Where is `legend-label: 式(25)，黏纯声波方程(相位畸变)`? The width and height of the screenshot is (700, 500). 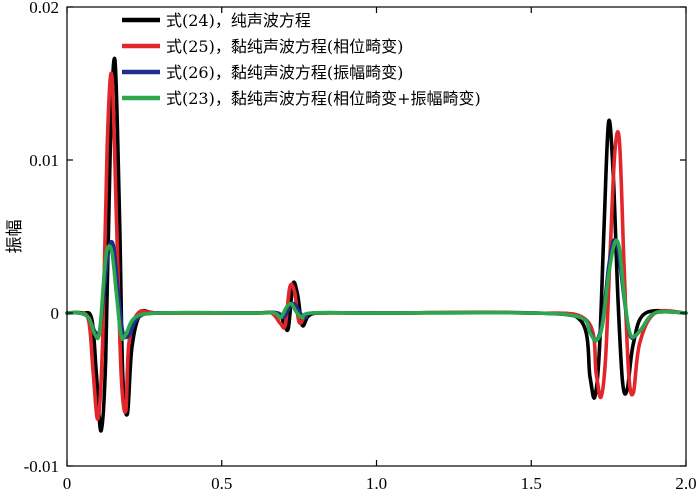
legend-label: 式(25)，黏纯声波方程(相位畸变) is located at coordinates (284, 46).